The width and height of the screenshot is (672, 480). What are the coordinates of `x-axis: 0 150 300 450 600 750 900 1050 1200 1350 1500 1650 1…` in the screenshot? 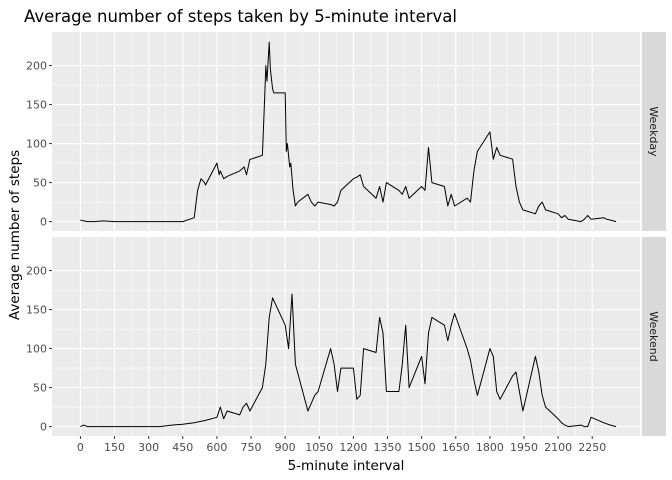 It's located at (341, 445).